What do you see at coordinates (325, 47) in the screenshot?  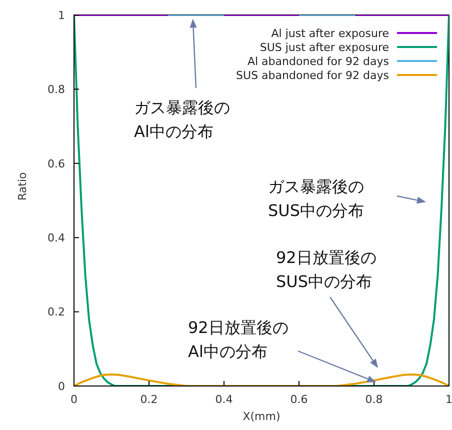 I see `legend-label: SUS just after exposure` at bounding box center [325, 47].